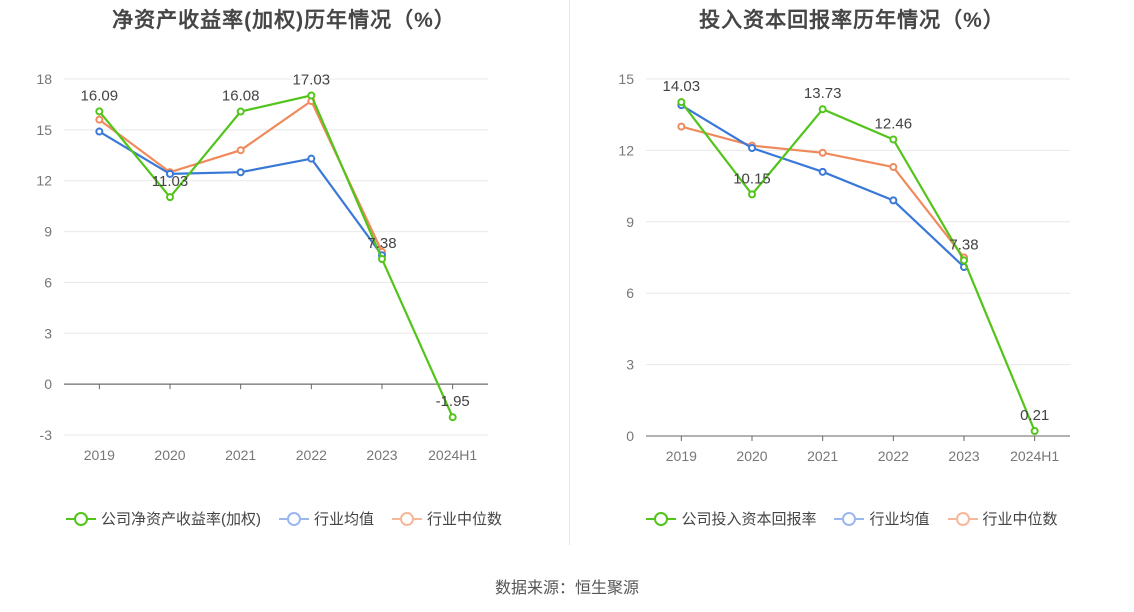 The height and width of the screenshot is (612, 1134). What do you see at coordinates (46, 435) in the screenshot?
I see `y-tick-label: -3` at bounding box center [46, 435].